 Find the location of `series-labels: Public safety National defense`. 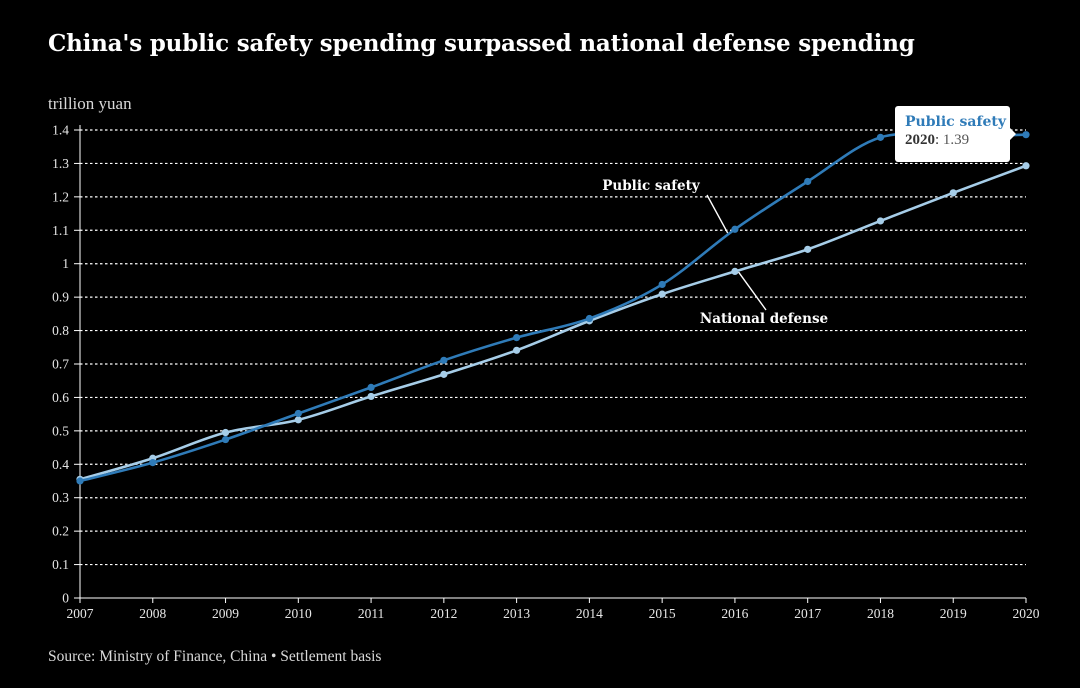

series-labels: Public safety National defense is located at coordinates (715, 253).